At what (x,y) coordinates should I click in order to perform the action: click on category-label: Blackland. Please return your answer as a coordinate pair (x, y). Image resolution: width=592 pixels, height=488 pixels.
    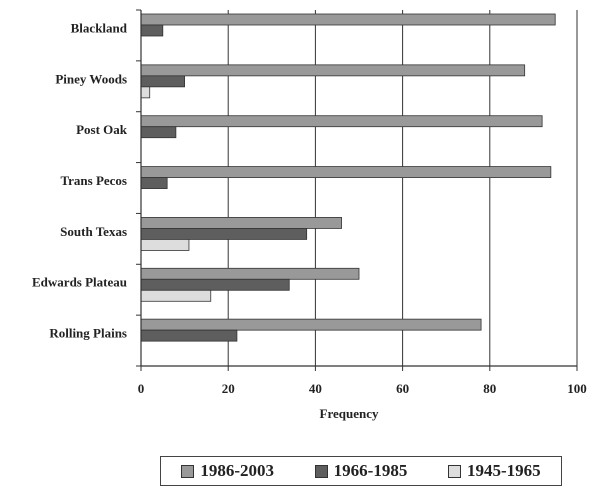
    Looking at the image, I should click on (99, 27).